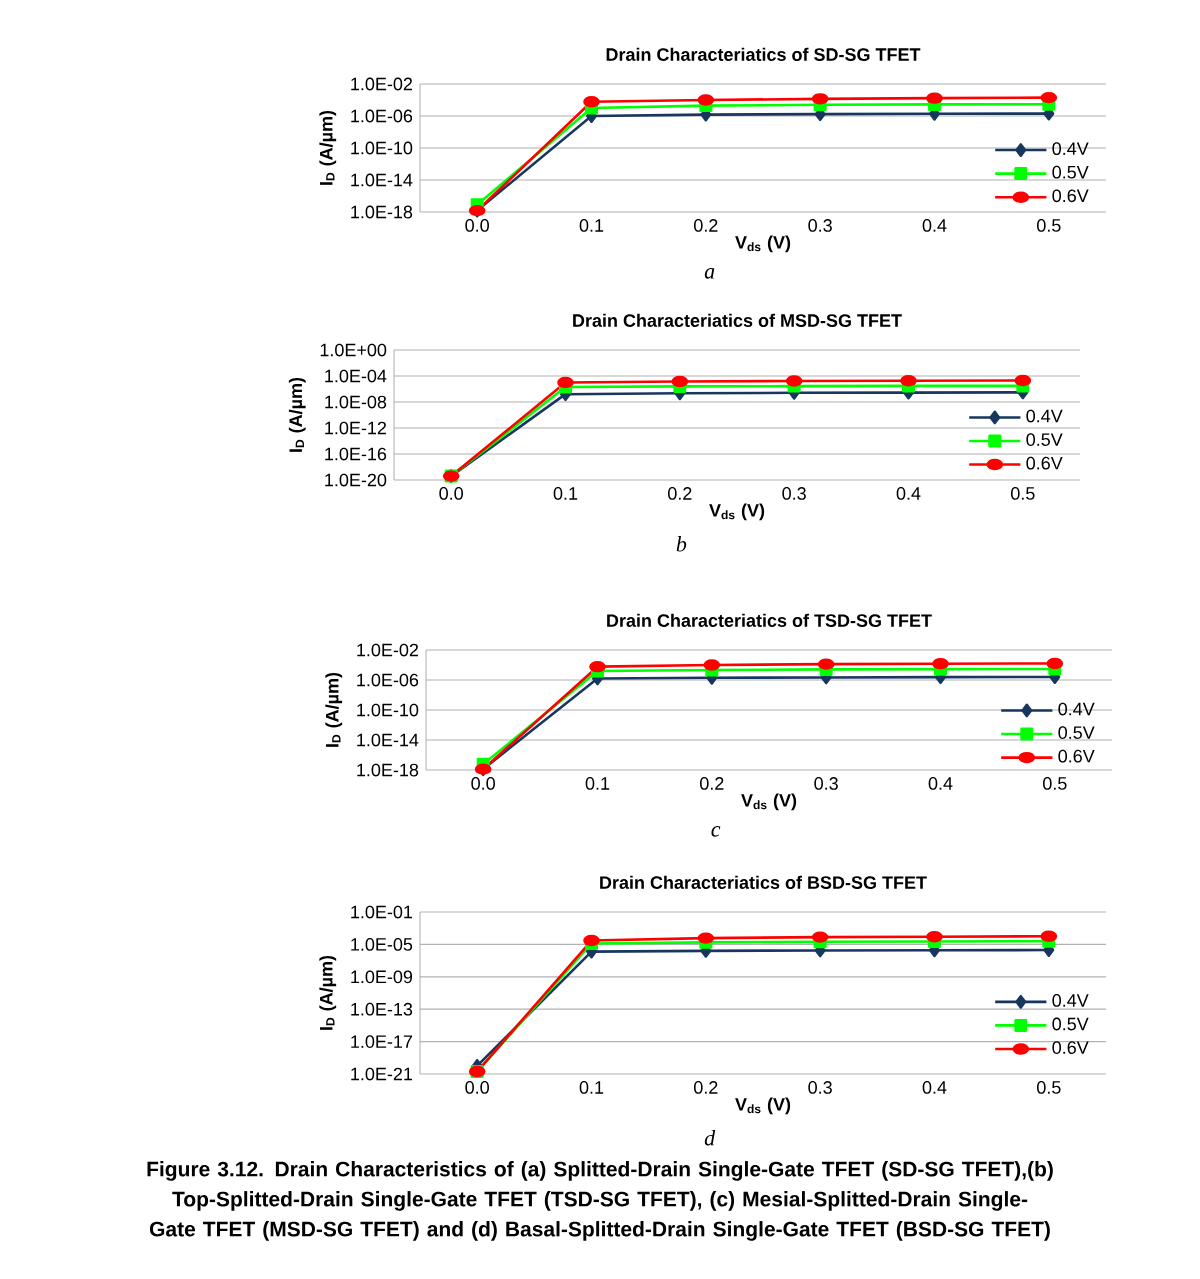 Image resolution: width=1200 pixels, height=1279 pixels. What do you see at coordinates (763, 54) in the screenshot?
I see `chart-title: Drain Characteriatics of SD-SG TFET` at bounding box center [763, 54].